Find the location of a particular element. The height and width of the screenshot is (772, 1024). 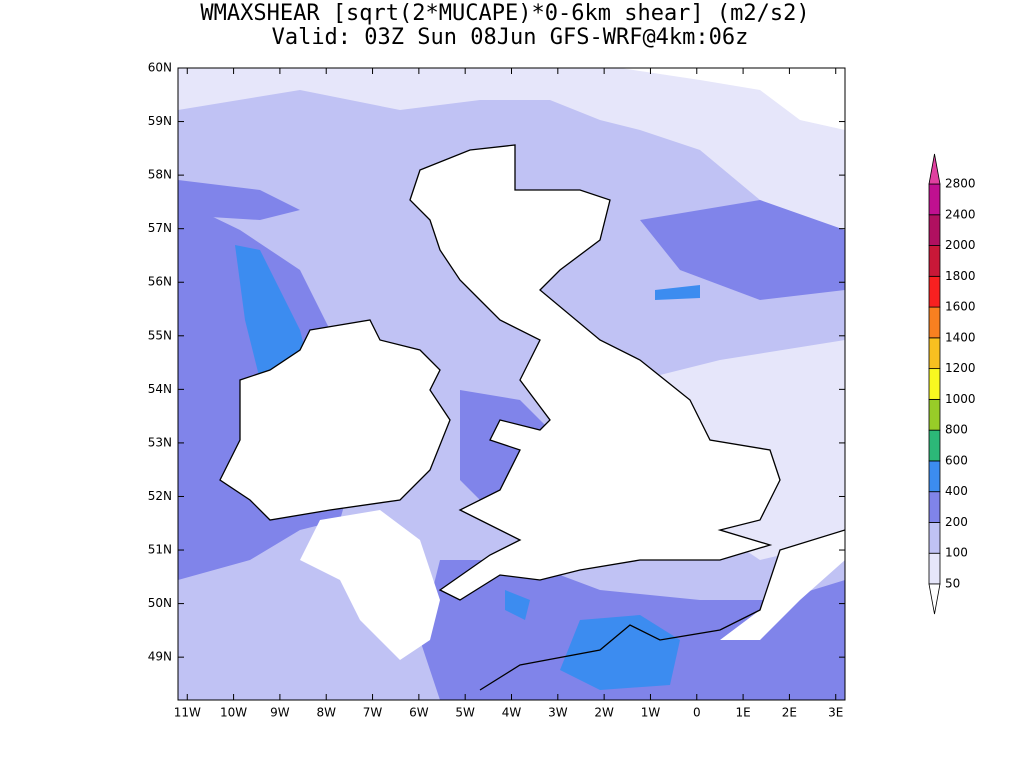

y-tick-label: 52N is located at coordinates (160, 496).